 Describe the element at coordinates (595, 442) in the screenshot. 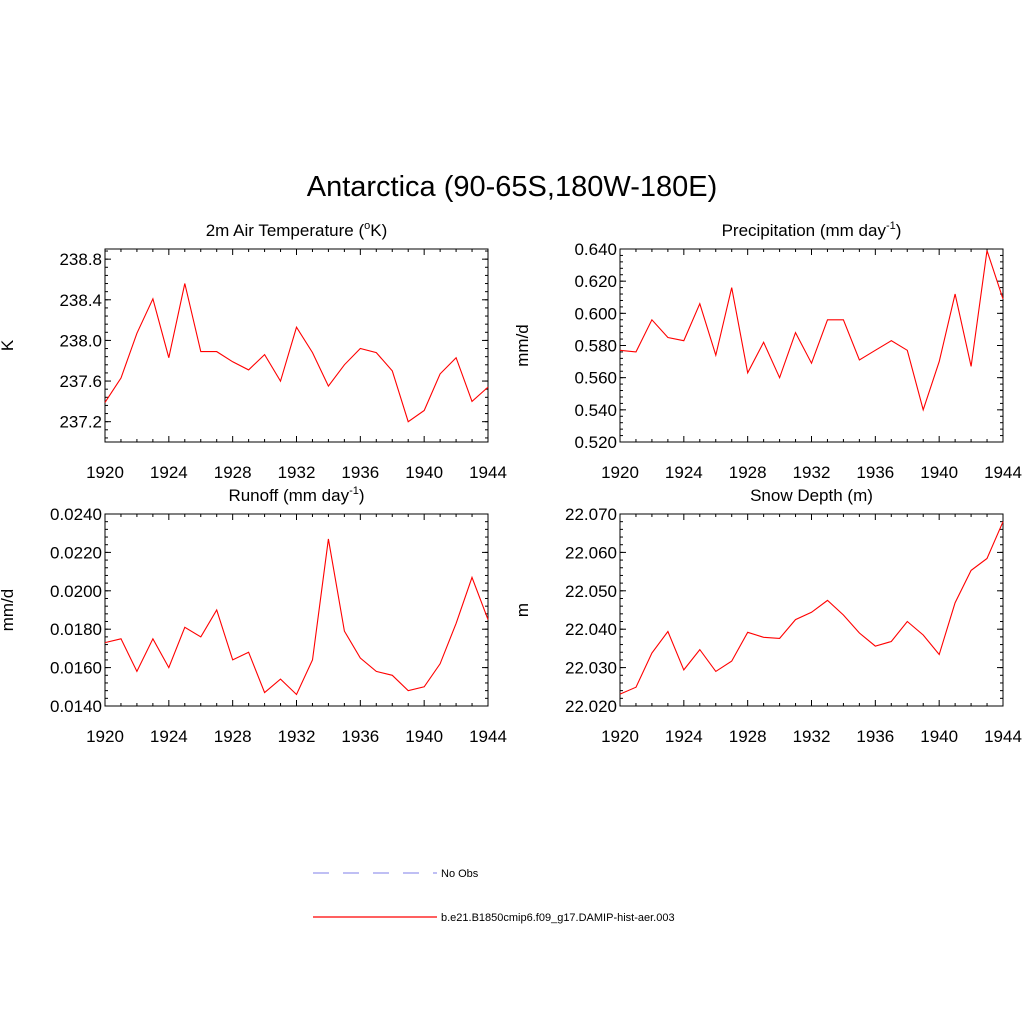

I see `y-tick-label: 0.520` at that location.